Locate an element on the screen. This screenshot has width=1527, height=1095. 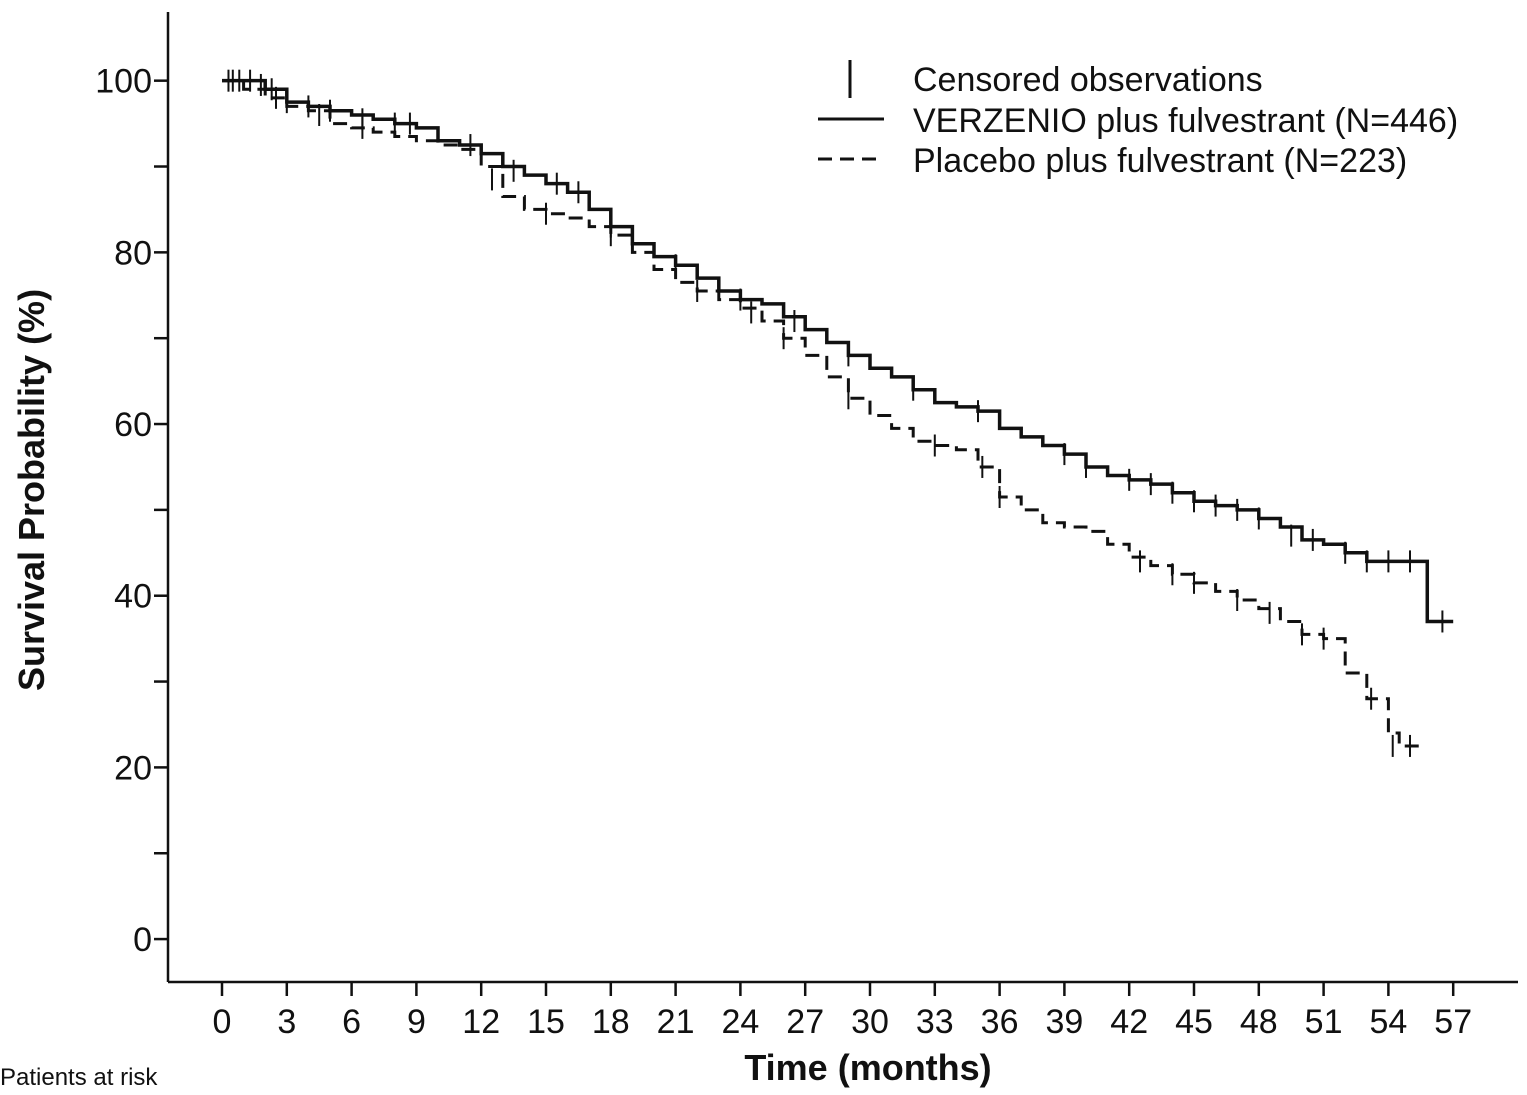
y-axis-title: Survival Probability (%) is located at coordinates (31, 490).